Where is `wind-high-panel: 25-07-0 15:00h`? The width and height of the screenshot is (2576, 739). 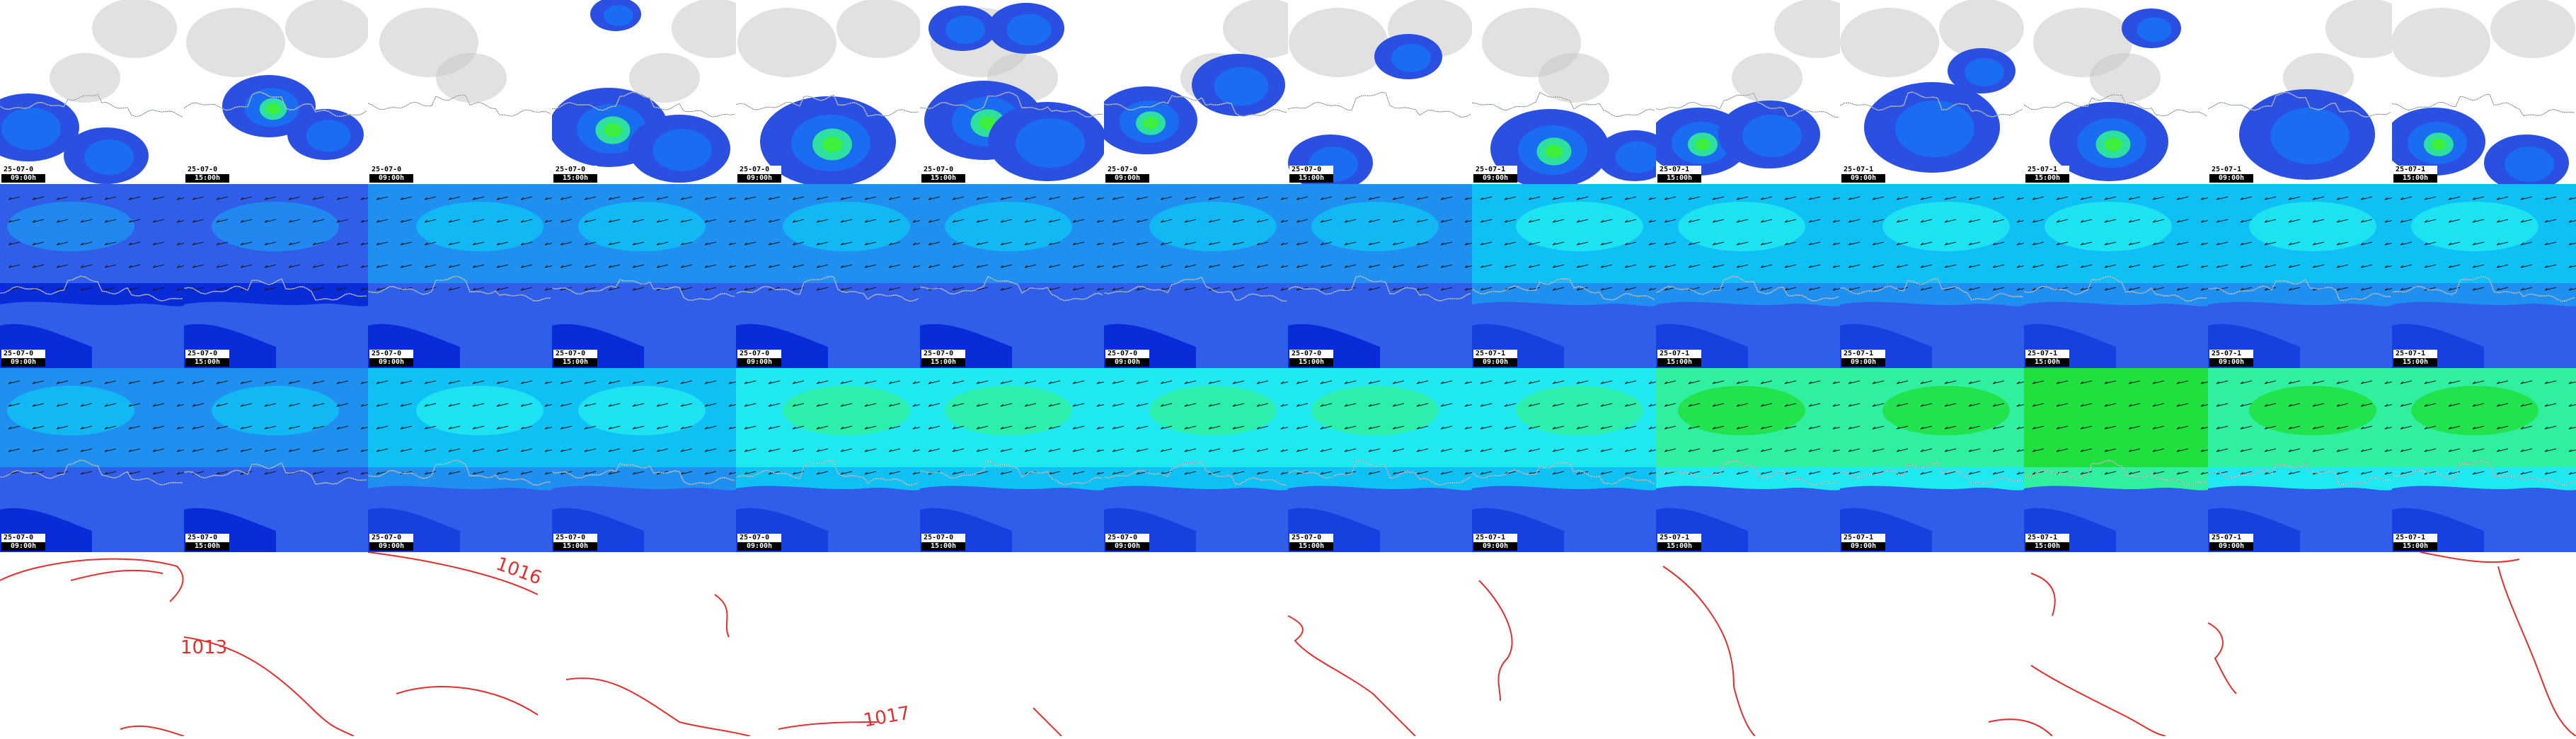
wind-high-panel: 25-07-0 15:00h is located at coordinates (276, 460).